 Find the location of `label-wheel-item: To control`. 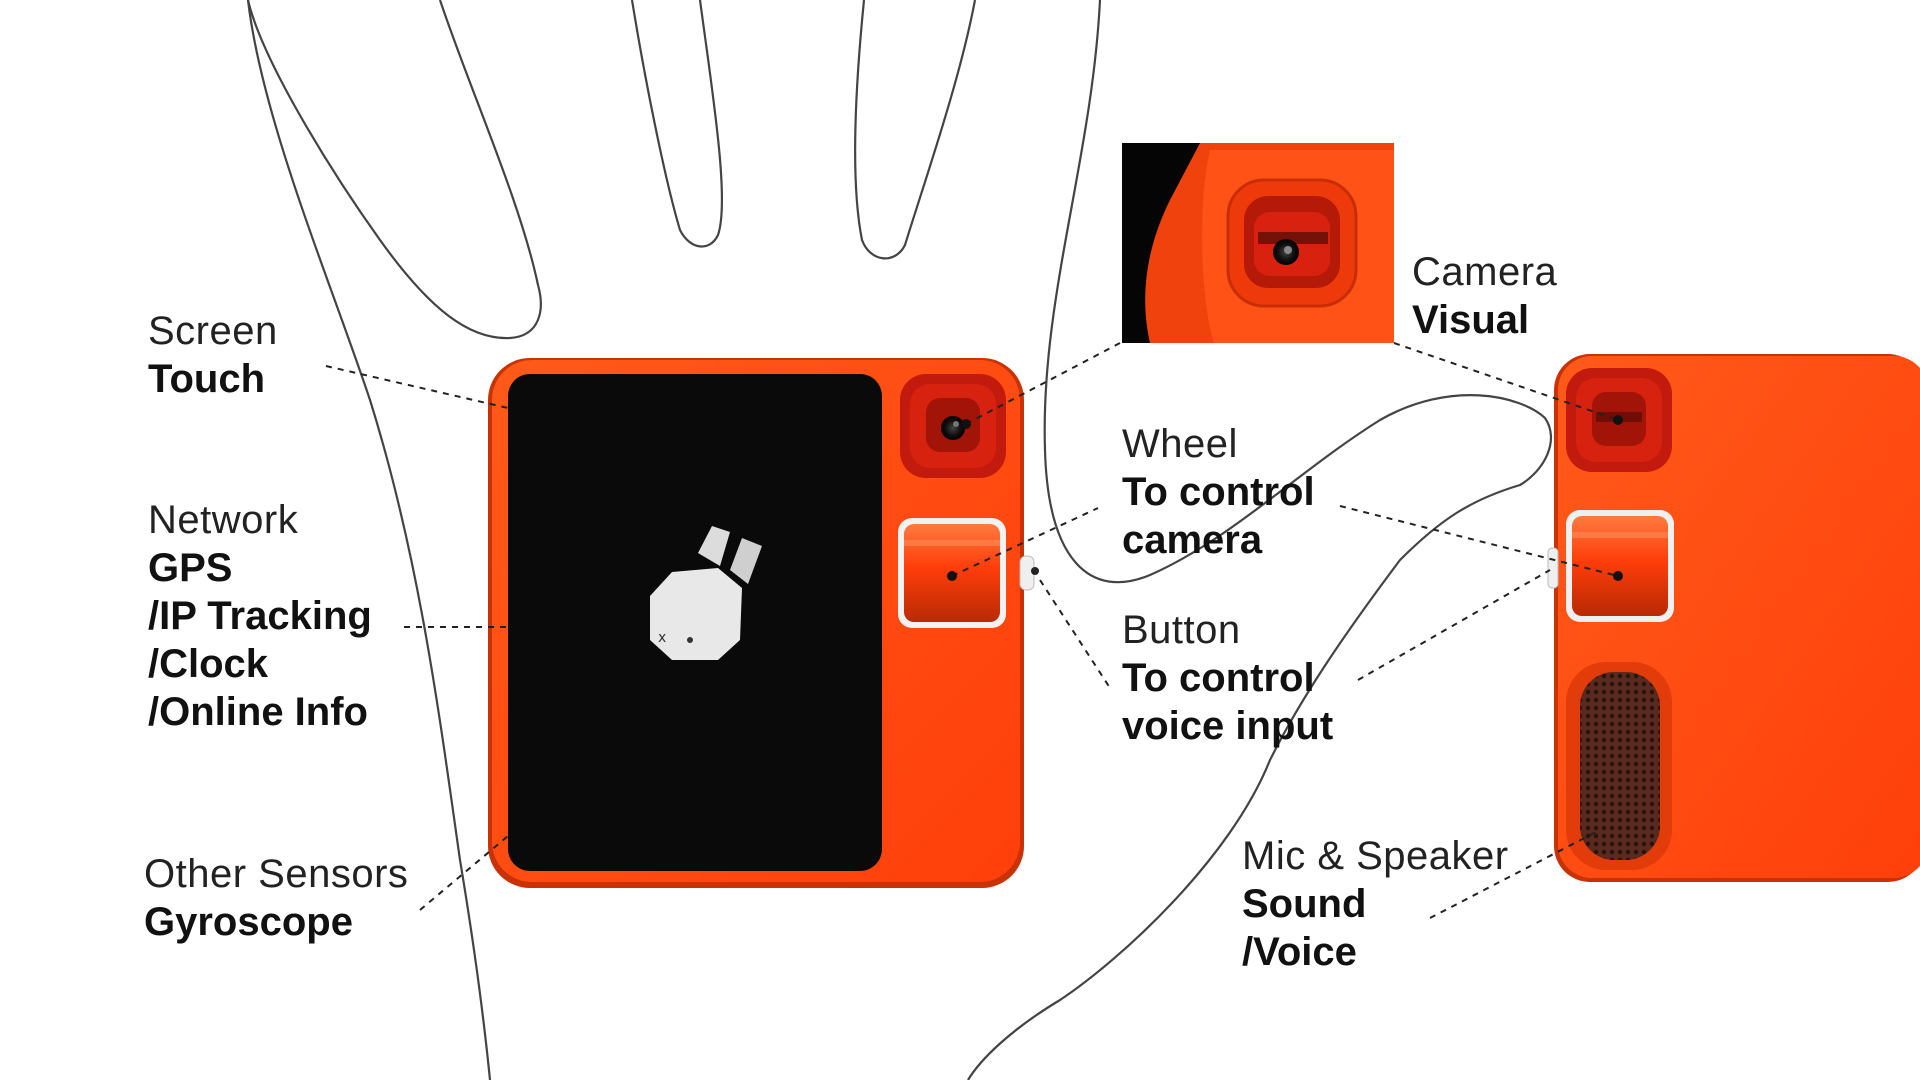

label-wheel-item: To control is located at coordinates (1218, 492).